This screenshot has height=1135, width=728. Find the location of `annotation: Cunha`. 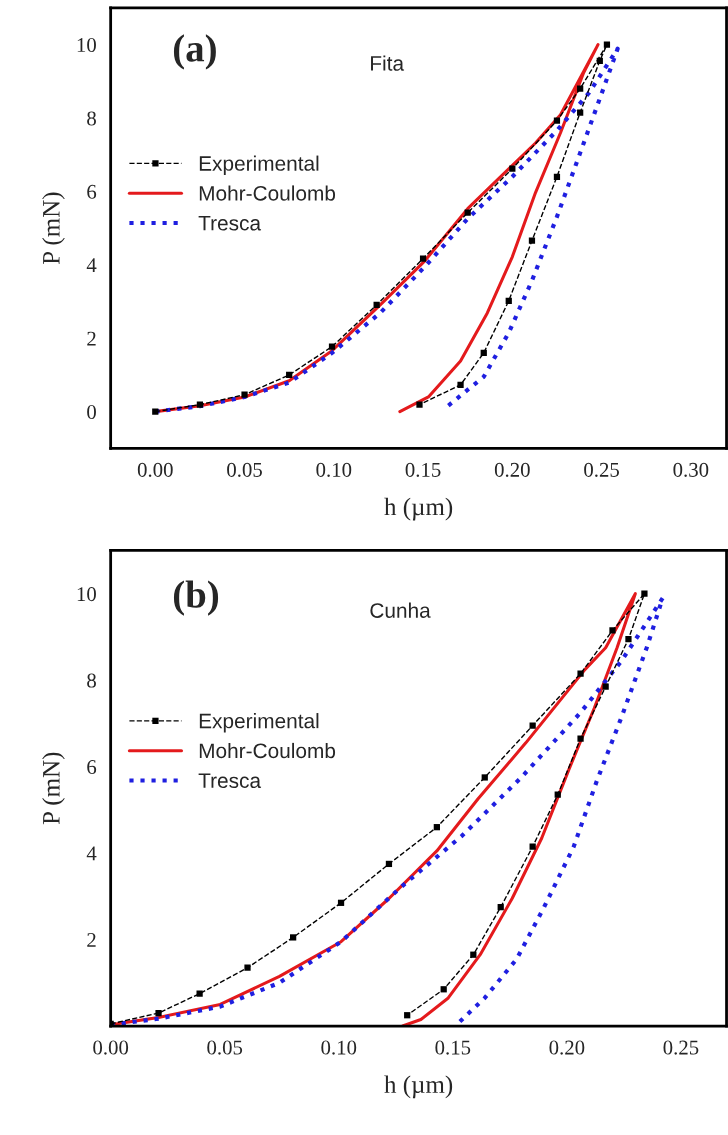

annotation: Cunha is located at coordinates (400, 610).